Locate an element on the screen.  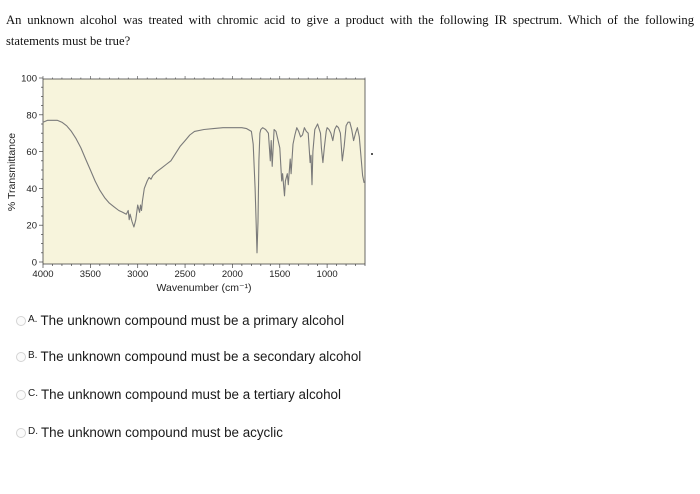
y-tick-label: 20 is located at coordinates (31, 226).